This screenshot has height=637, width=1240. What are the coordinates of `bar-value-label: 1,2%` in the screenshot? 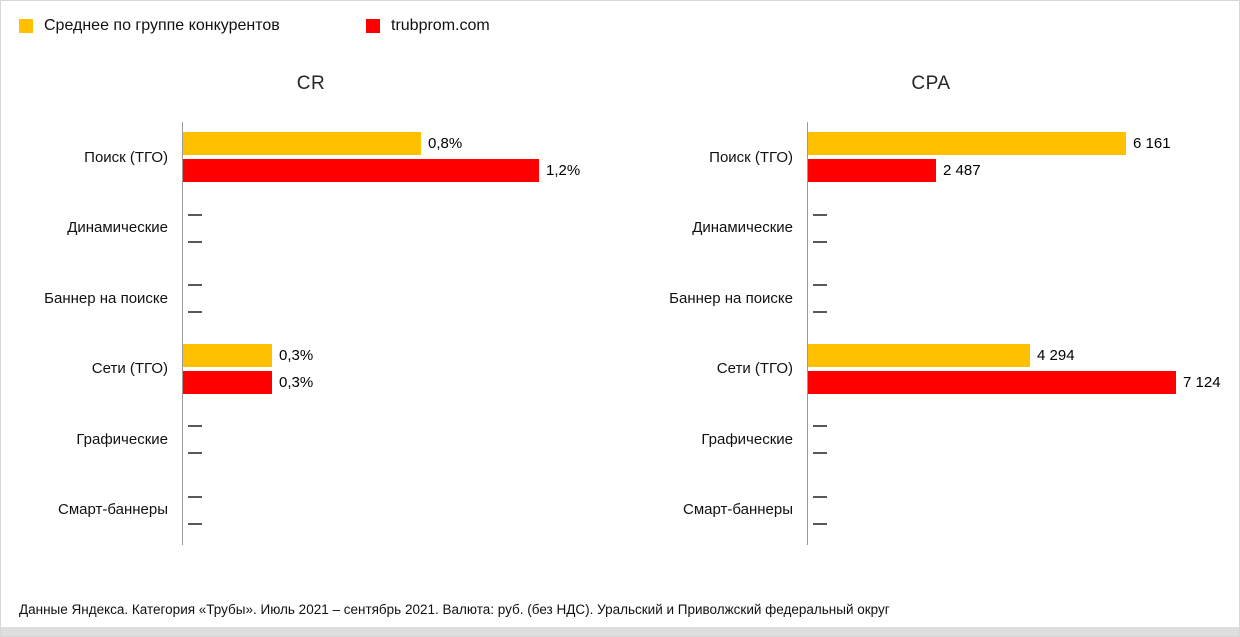 It's located at (563, 170).